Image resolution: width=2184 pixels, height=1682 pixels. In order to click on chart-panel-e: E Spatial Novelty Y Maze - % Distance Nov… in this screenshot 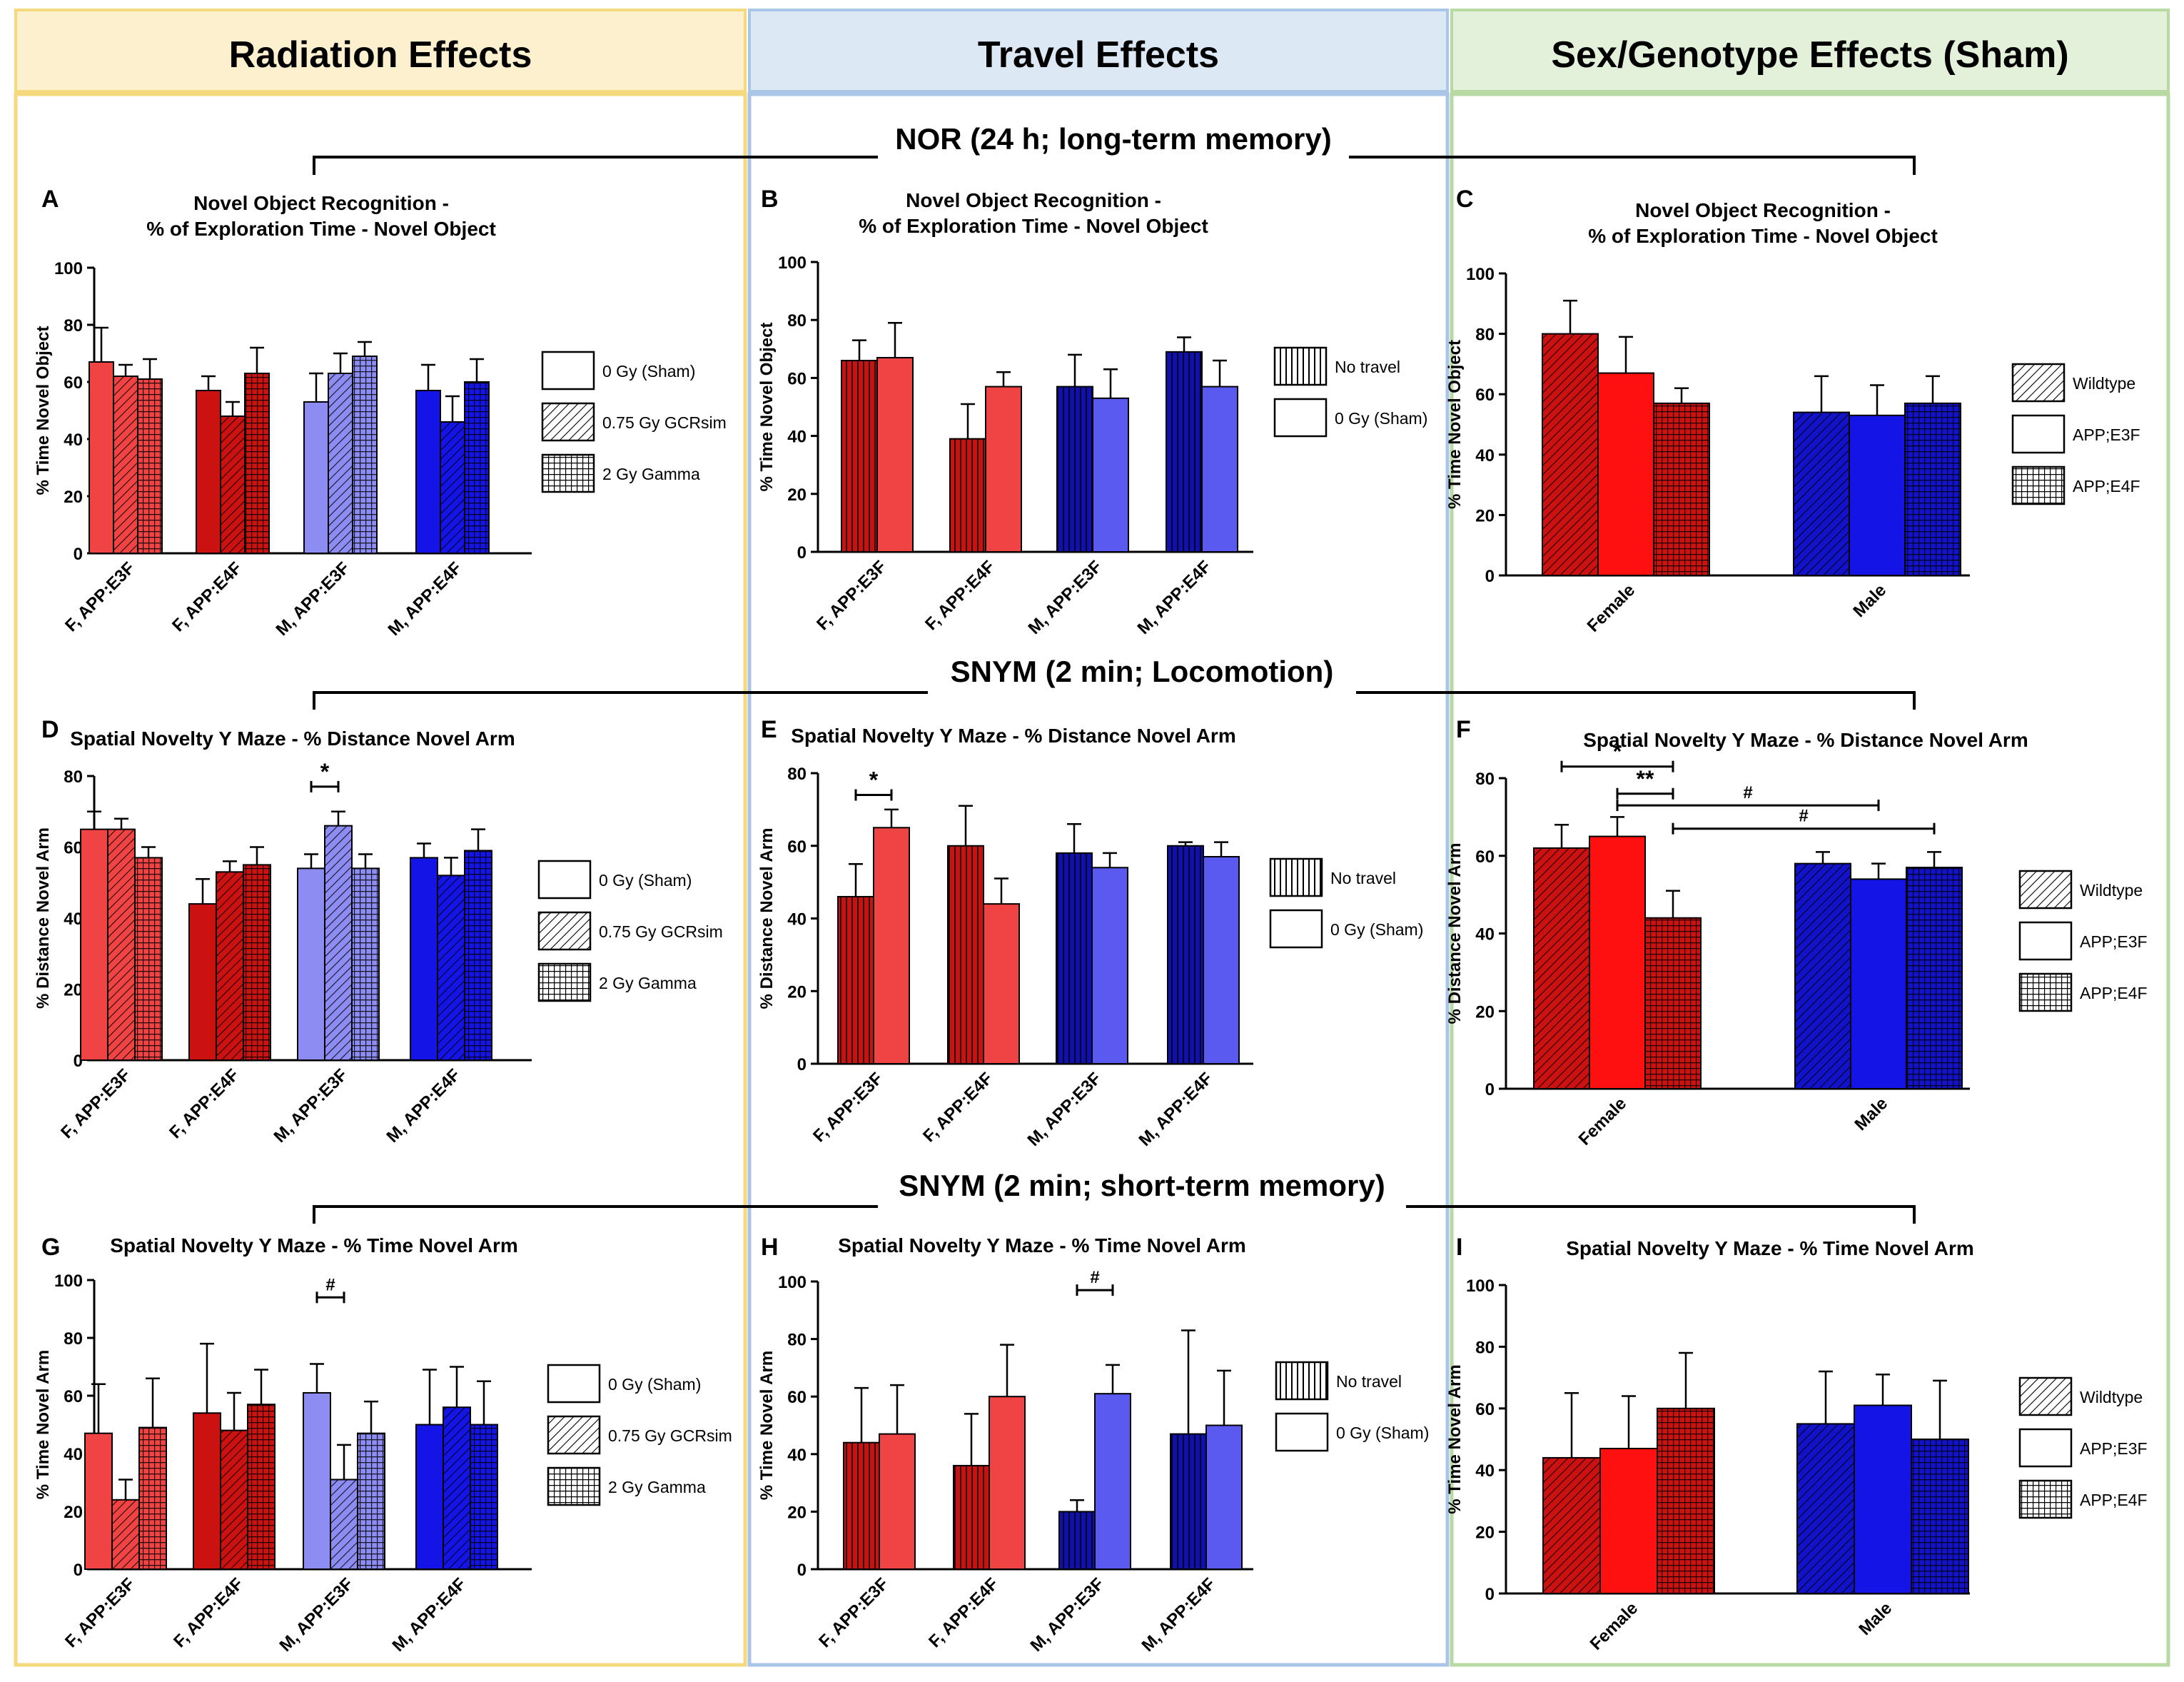, I will do `click(1090, 933)`.